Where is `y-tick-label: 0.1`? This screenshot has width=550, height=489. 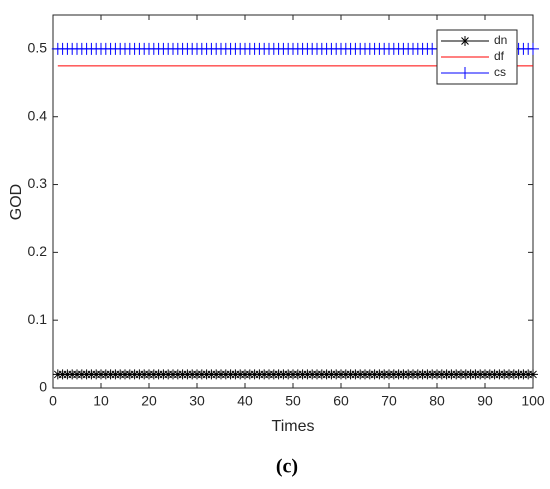 y-tick-label: 0.1 is located at coordinates (38, 319).